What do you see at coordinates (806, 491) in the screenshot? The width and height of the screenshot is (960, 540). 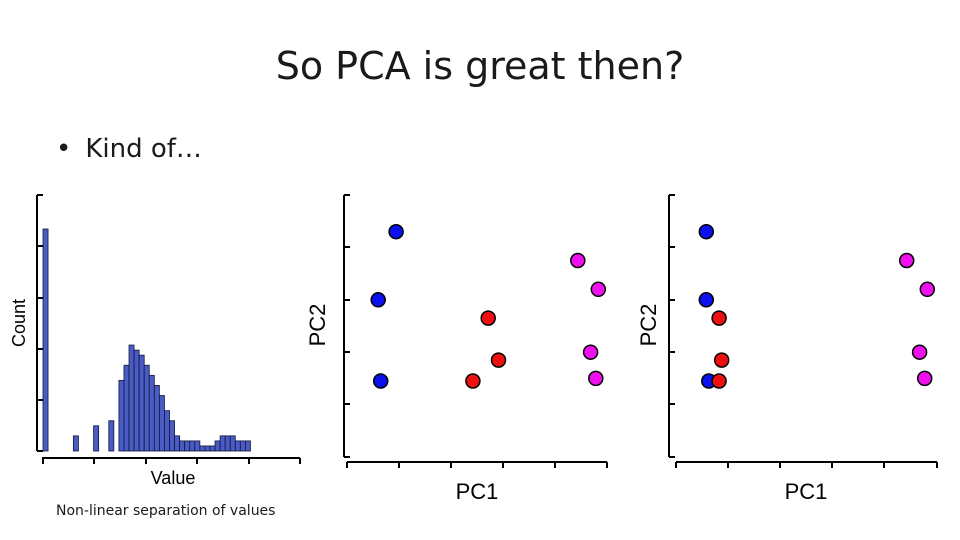 I see `scatter2-xlabel: PC1` at bounding box center [806, 491].